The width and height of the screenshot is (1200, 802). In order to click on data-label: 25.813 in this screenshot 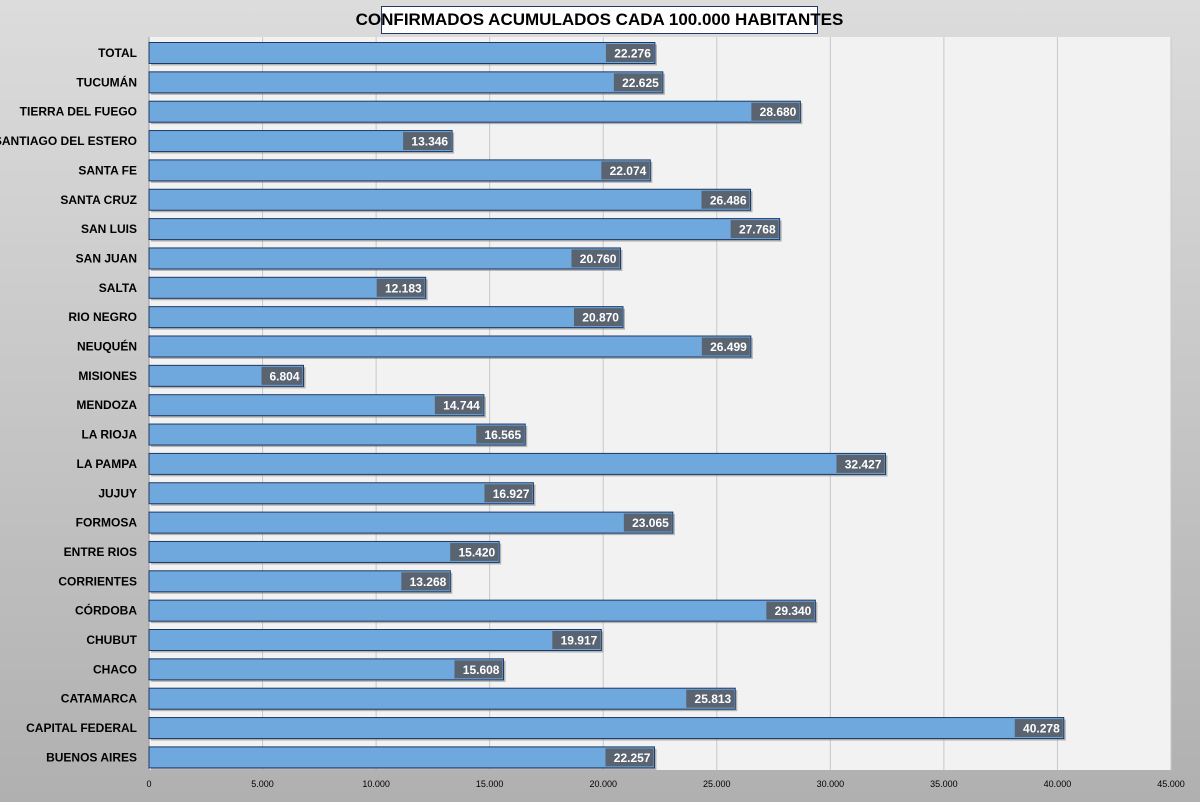, I will do `click(713, 699)`.